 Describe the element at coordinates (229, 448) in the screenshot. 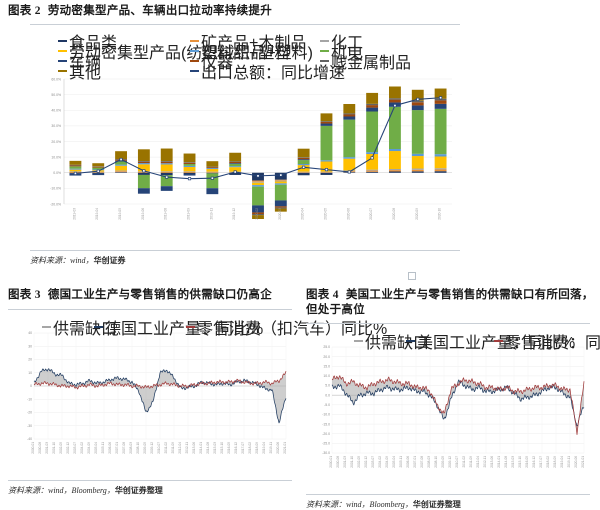

I see `x-axis-tick: 2016-05` at that location.